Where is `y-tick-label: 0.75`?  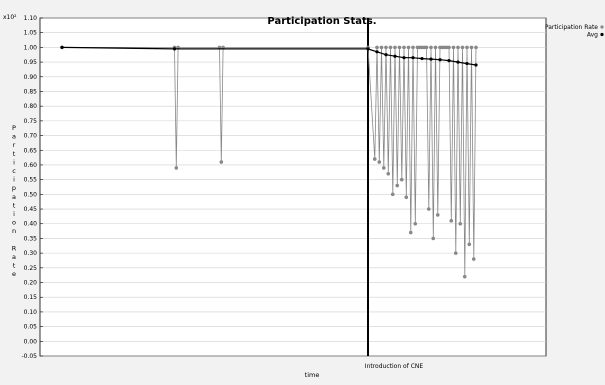 y-tick-label: 0.75 is located at coordinates (31, 121).